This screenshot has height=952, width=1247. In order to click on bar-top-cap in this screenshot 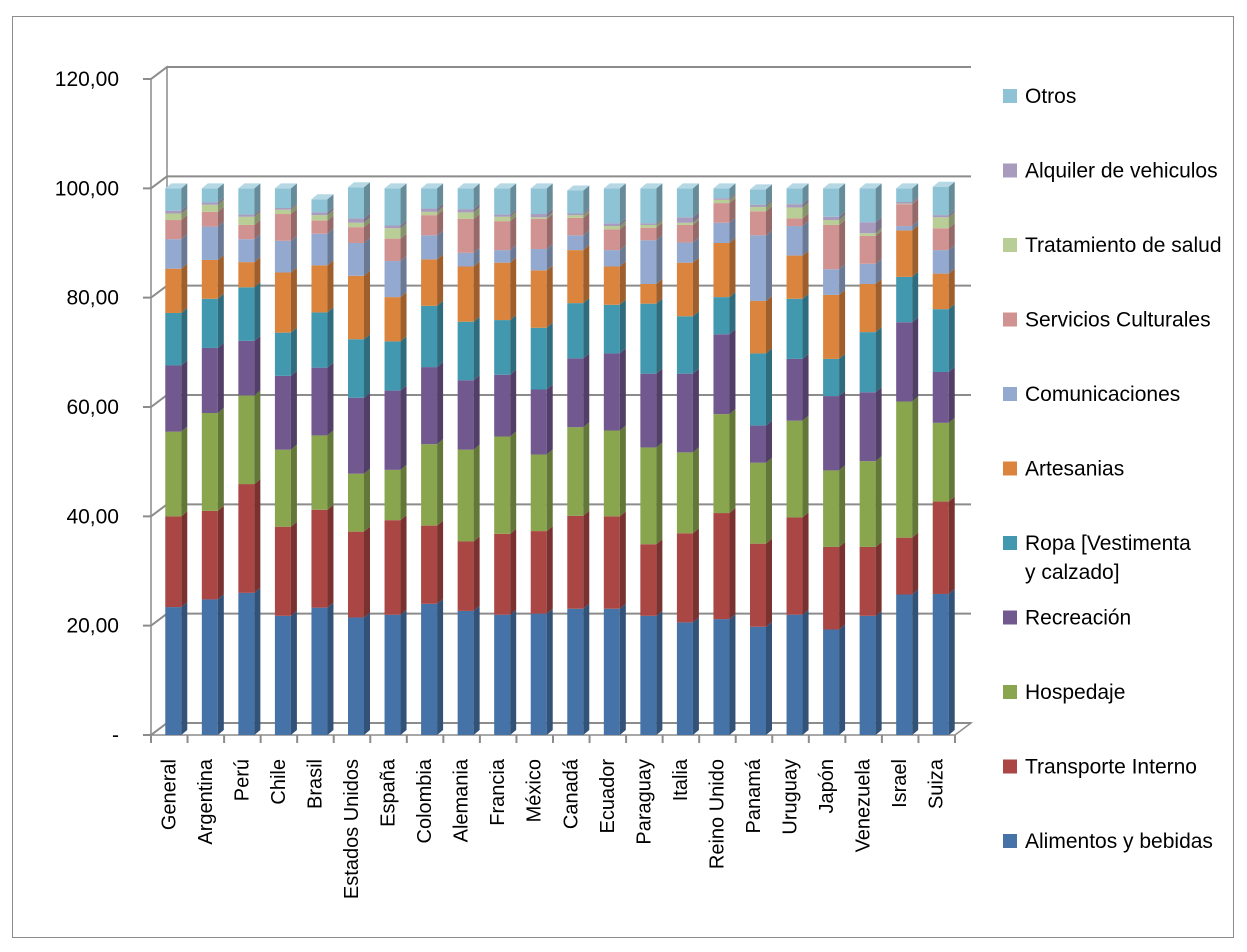, I will do `click(687, 186)`.